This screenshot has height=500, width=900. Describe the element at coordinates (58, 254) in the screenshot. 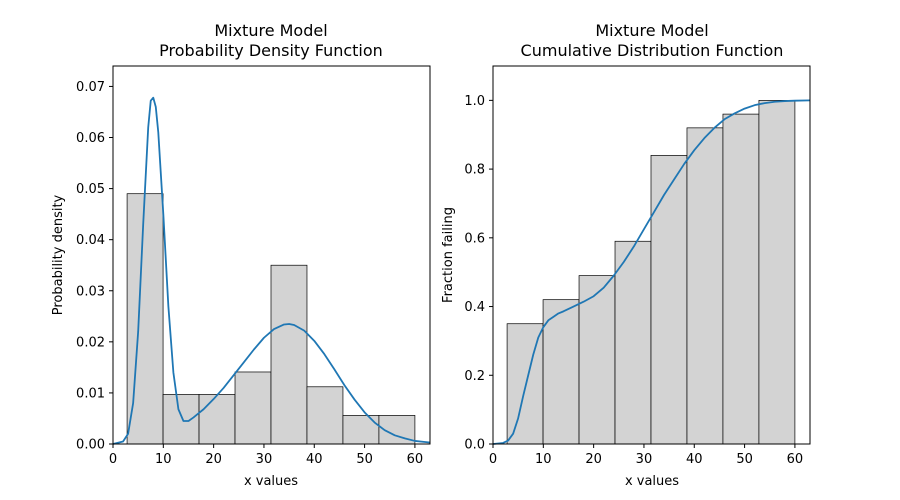

I see `y-axis-label: Probability density` at that location.